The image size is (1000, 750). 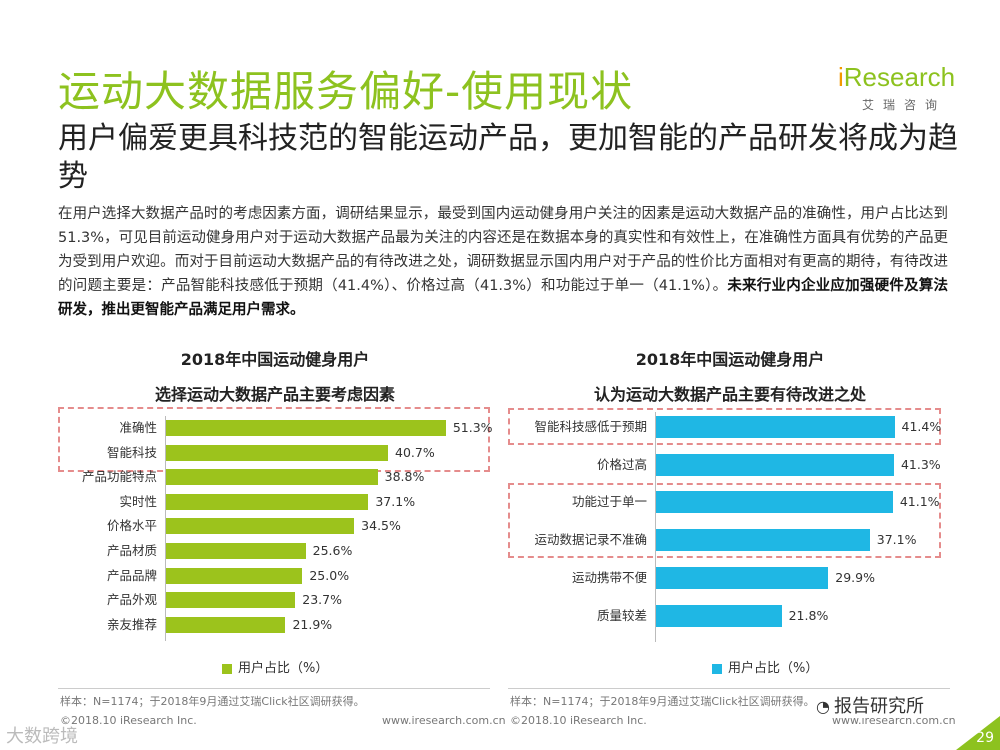 I want to click on left-chart-subtitle: 选择运动大数据产品主要考虑因素, so click(x=274, y=394).